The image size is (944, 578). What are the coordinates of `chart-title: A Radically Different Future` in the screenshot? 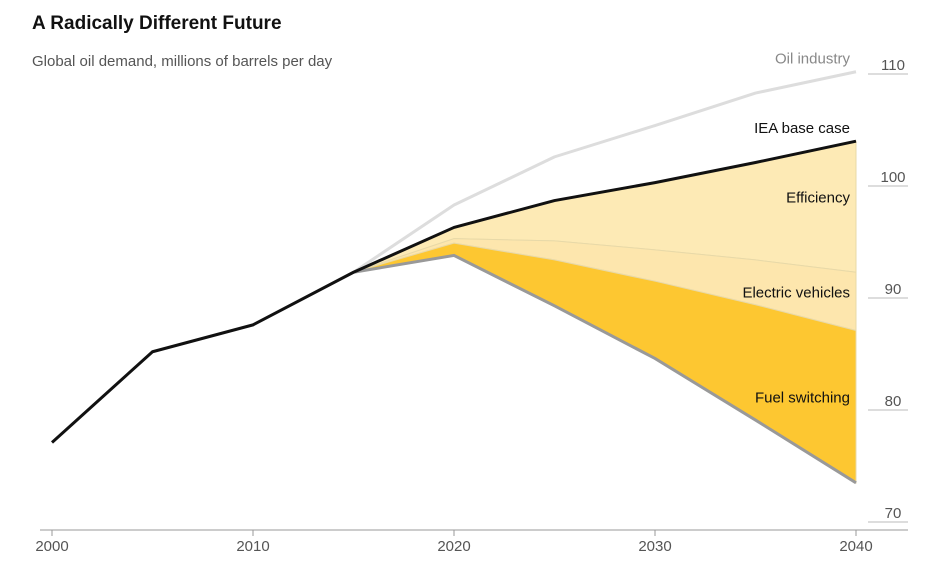 It's located at (157, 23).